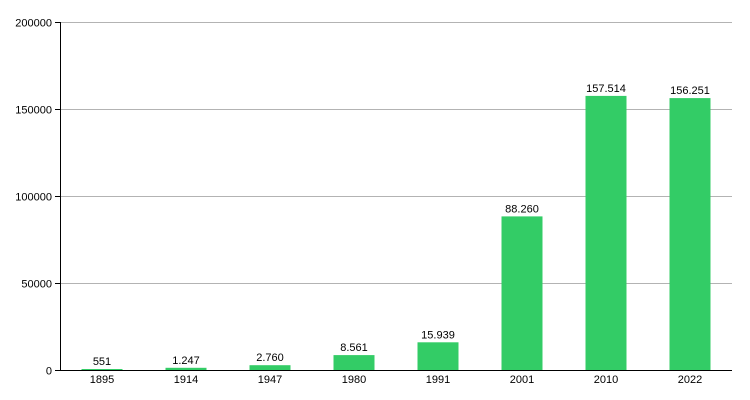 The height and width of the screenshot is (400, 750). Describe the element at coordinates (102, 362) in the screenshot. I see `data-label-1895: 551` at that location.